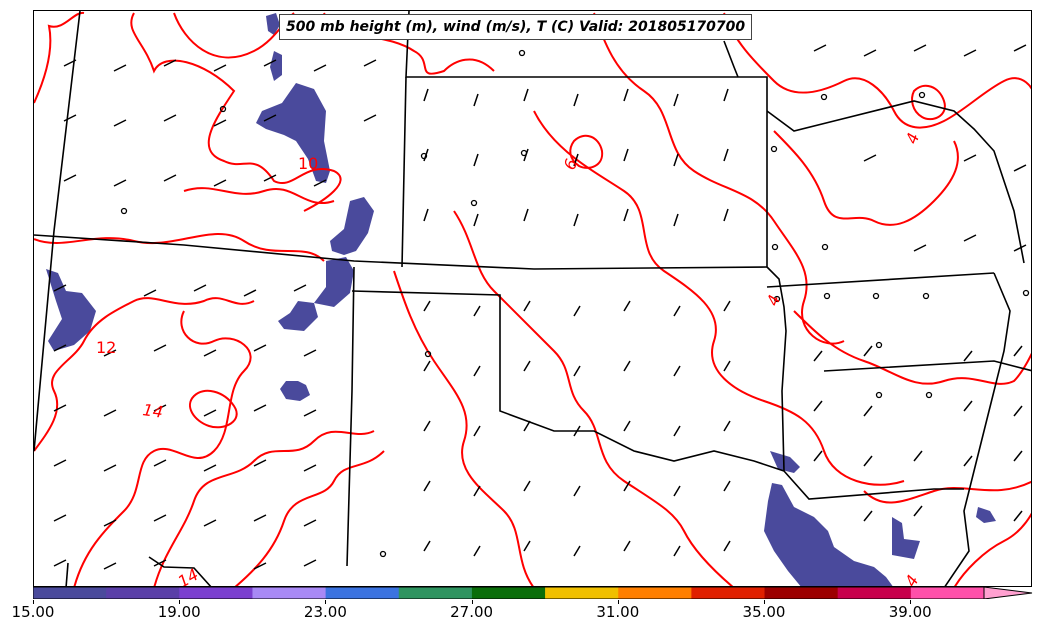 The image size is (1041, 633). I want to click on colorbar-tick-label: 35.00, so click(764, 612).